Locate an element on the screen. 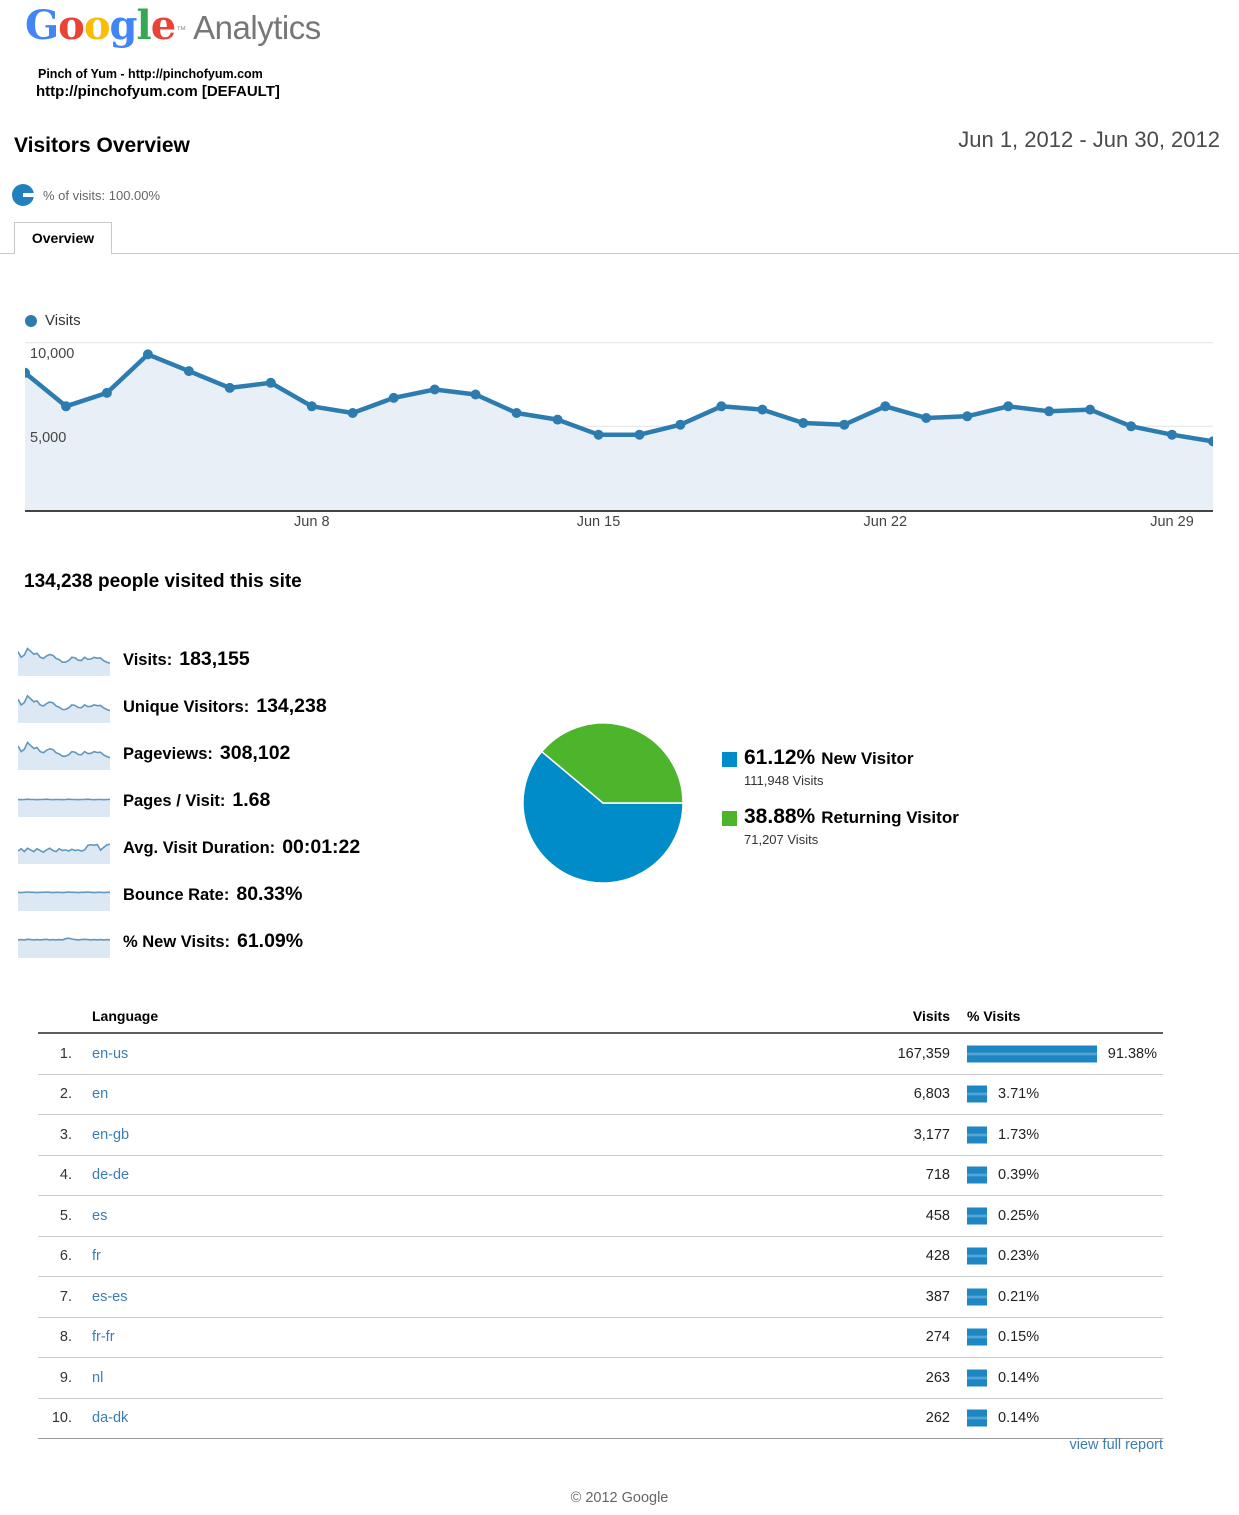 This screenshot has width=1239, height=1515. visitor-type-pie-svg is located at coordinates (603, 803).